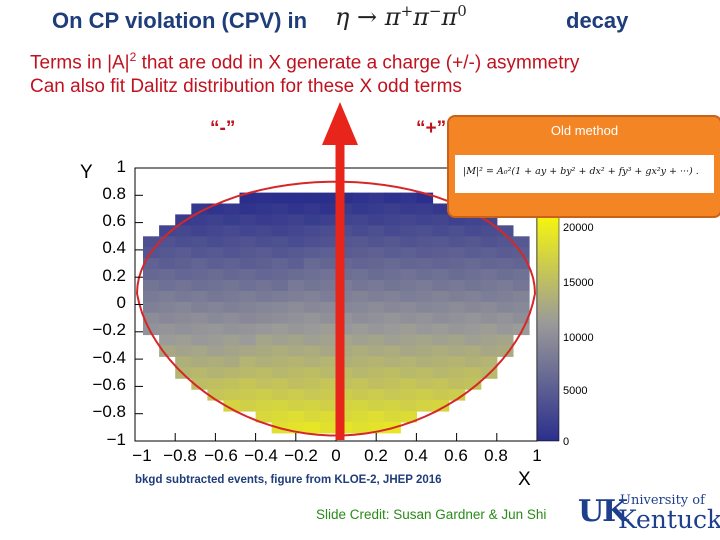  What do you see at coordinates (223, 128) in the screenshot?
I see `minus-region-label: “-”` at bounding box center [223, 128].